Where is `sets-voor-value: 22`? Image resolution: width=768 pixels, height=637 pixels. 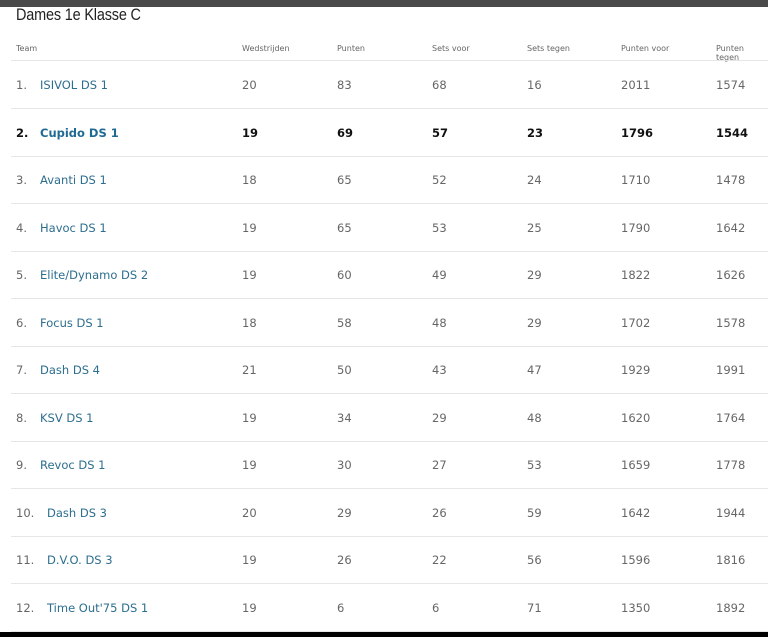
sets-voor-value: 22 is located at coordinates (439, 560).